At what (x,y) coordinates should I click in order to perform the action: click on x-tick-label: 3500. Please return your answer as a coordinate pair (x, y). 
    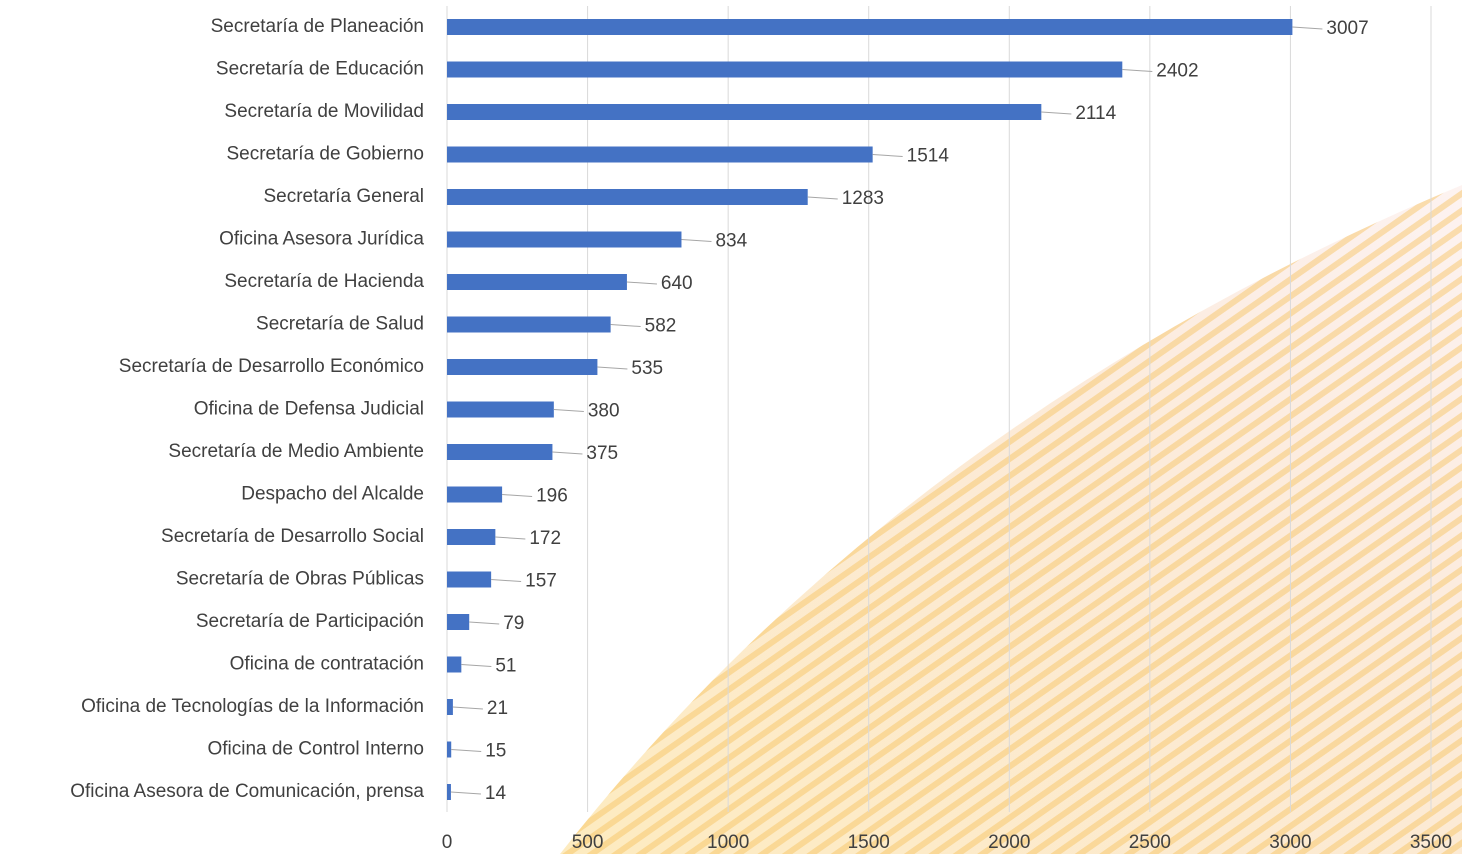
    Looking at the image, I should click on (1431, 842).